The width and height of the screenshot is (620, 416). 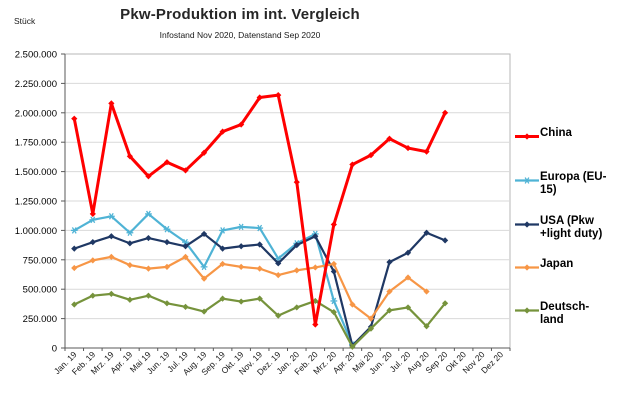 I want to click on legend-label-china: China, so click(x=556, y=133).